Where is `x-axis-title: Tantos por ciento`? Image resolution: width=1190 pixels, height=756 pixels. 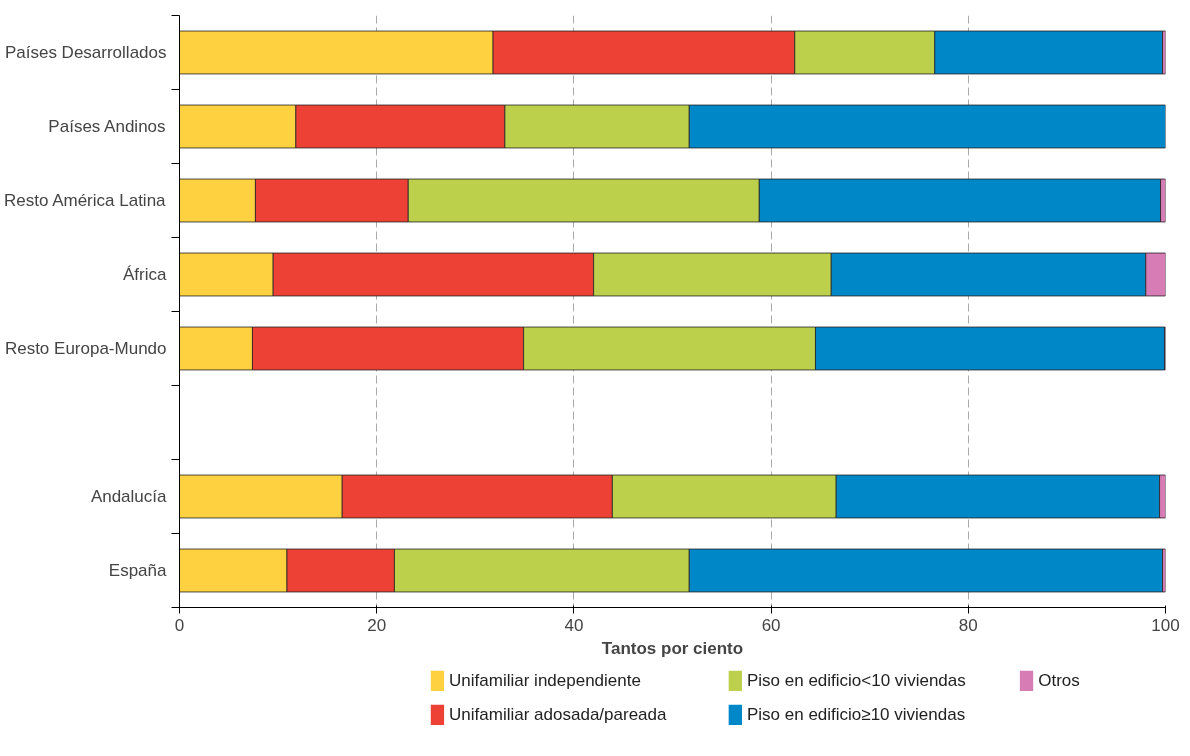 x-axis-title: Tantos por ciento is located at coordinates (672, 648).